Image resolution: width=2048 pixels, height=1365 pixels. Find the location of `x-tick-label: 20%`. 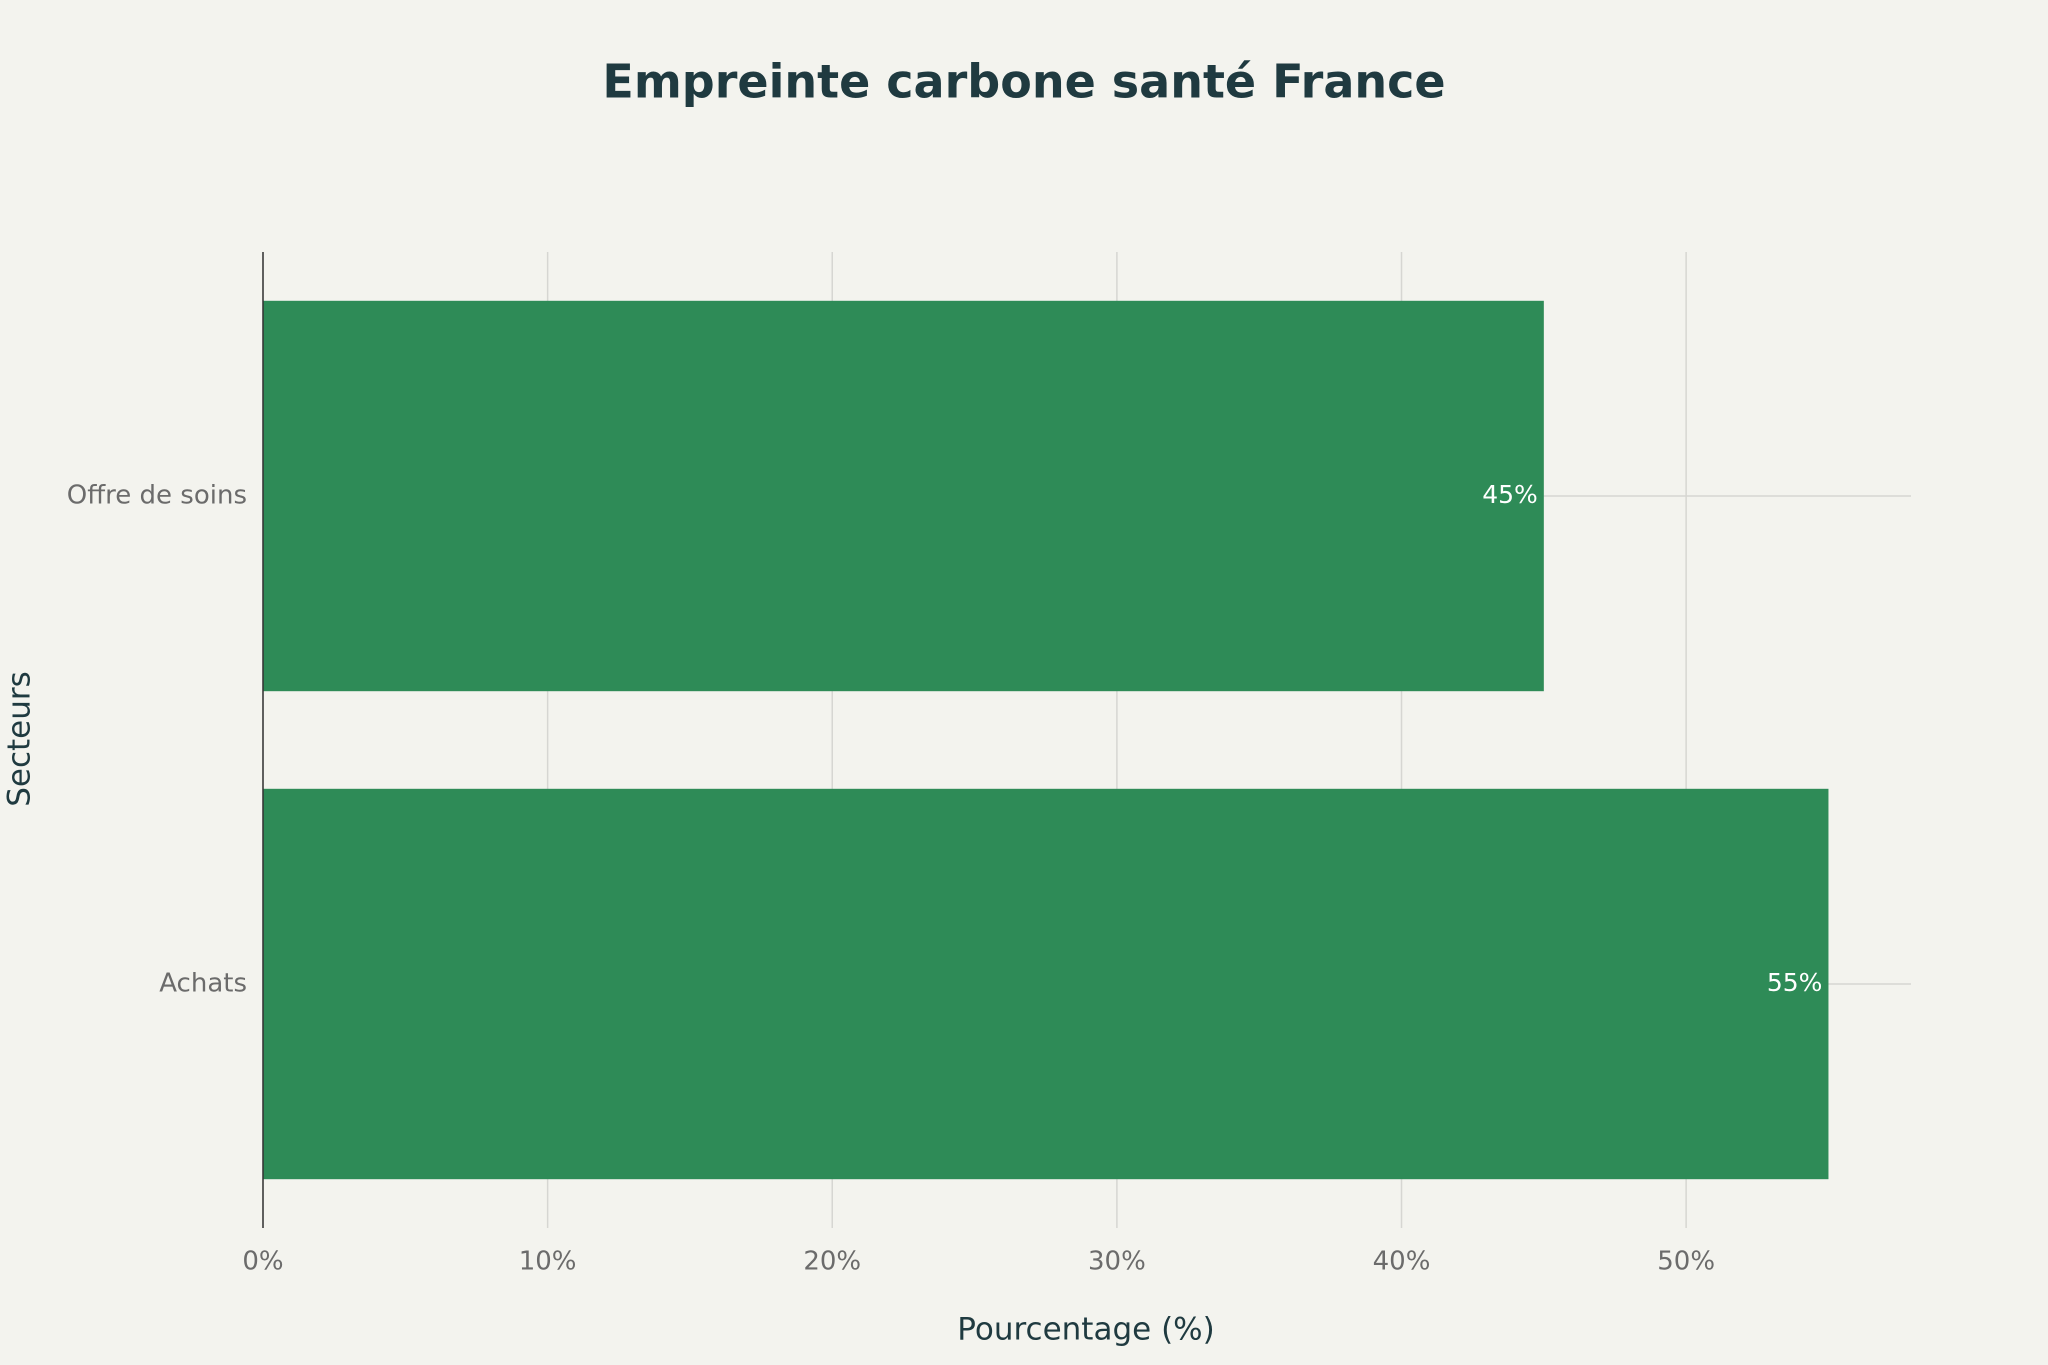

x-tick-label: 20% is located at coordinates (832, 1262).